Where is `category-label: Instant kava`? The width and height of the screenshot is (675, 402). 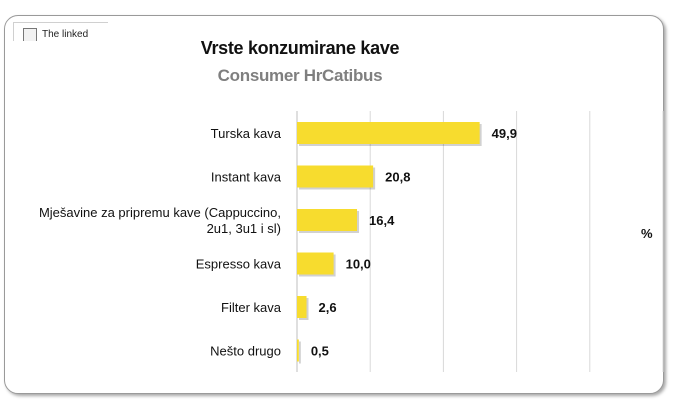 category-label: Instant kava is located at coordinates (246, 177).